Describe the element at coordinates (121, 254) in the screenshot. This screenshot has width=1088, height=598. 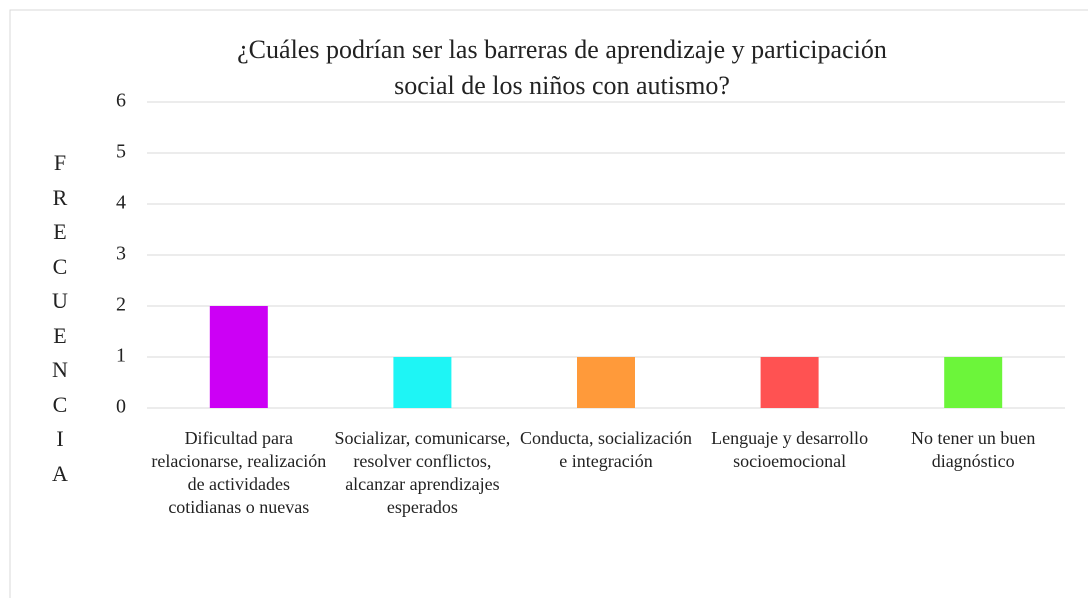
I see `y-tick-label: 3` at that location.